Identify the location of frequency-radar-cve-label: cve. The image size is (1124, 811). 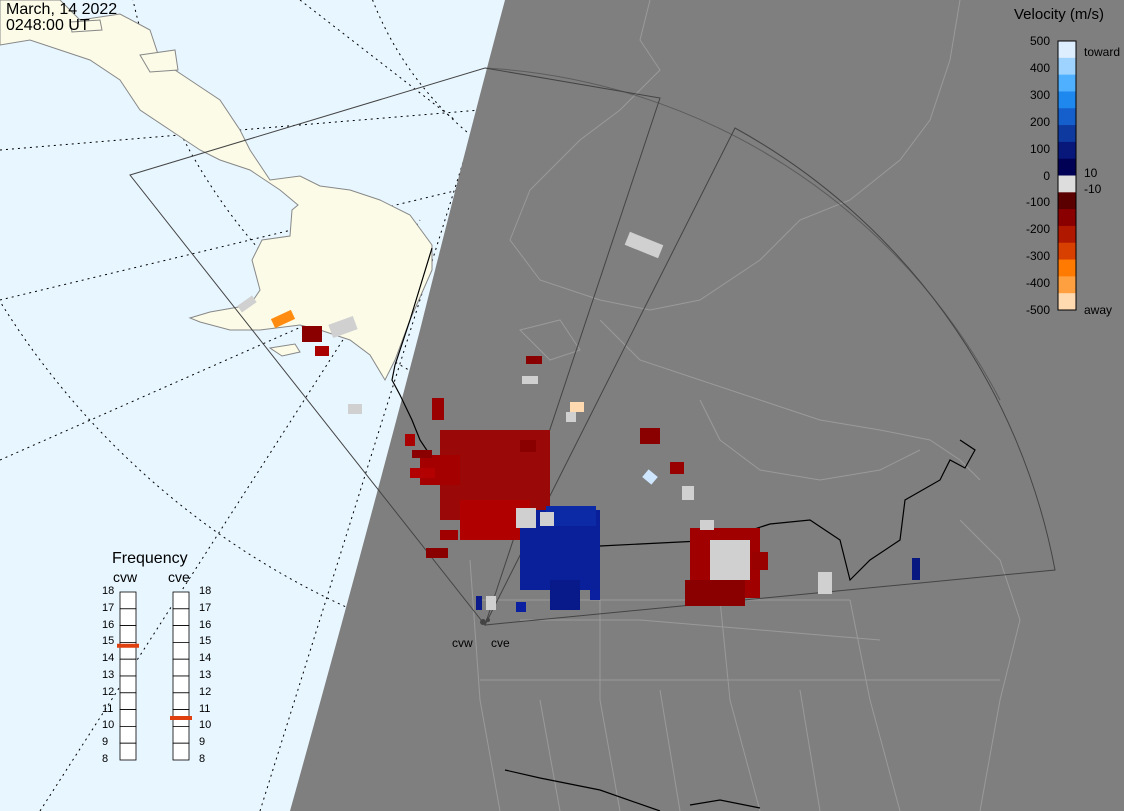
(179, 577).